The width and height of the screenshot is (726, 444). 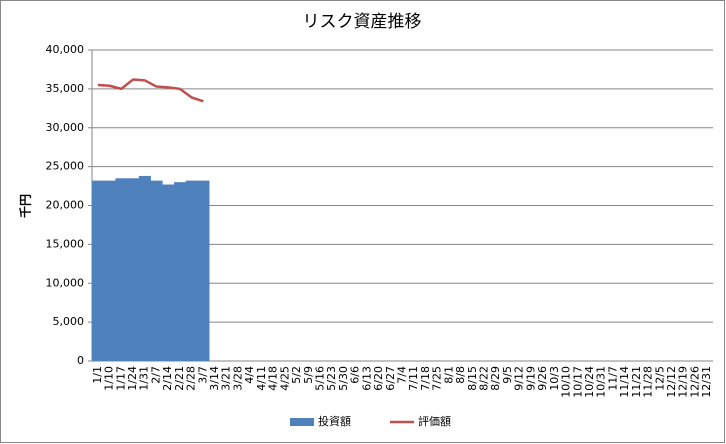 What do you see at coordinates (425, 378) in the screenshot?
I see `x-tick-label: 7/18` at bounding box center [425, 378].